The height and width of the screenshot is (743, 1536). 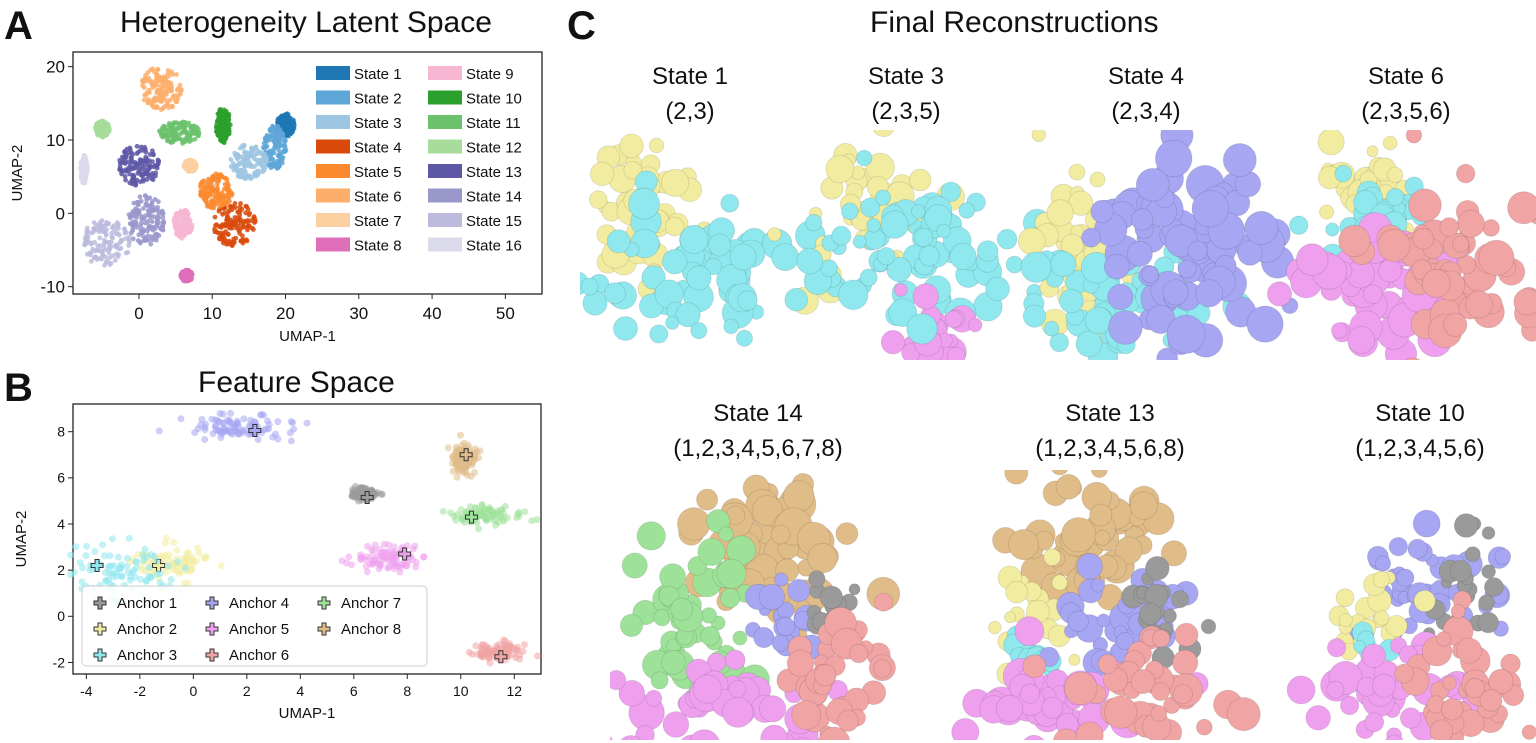 I want to click on y-tick-label: -2, so click(x=59, y=662).